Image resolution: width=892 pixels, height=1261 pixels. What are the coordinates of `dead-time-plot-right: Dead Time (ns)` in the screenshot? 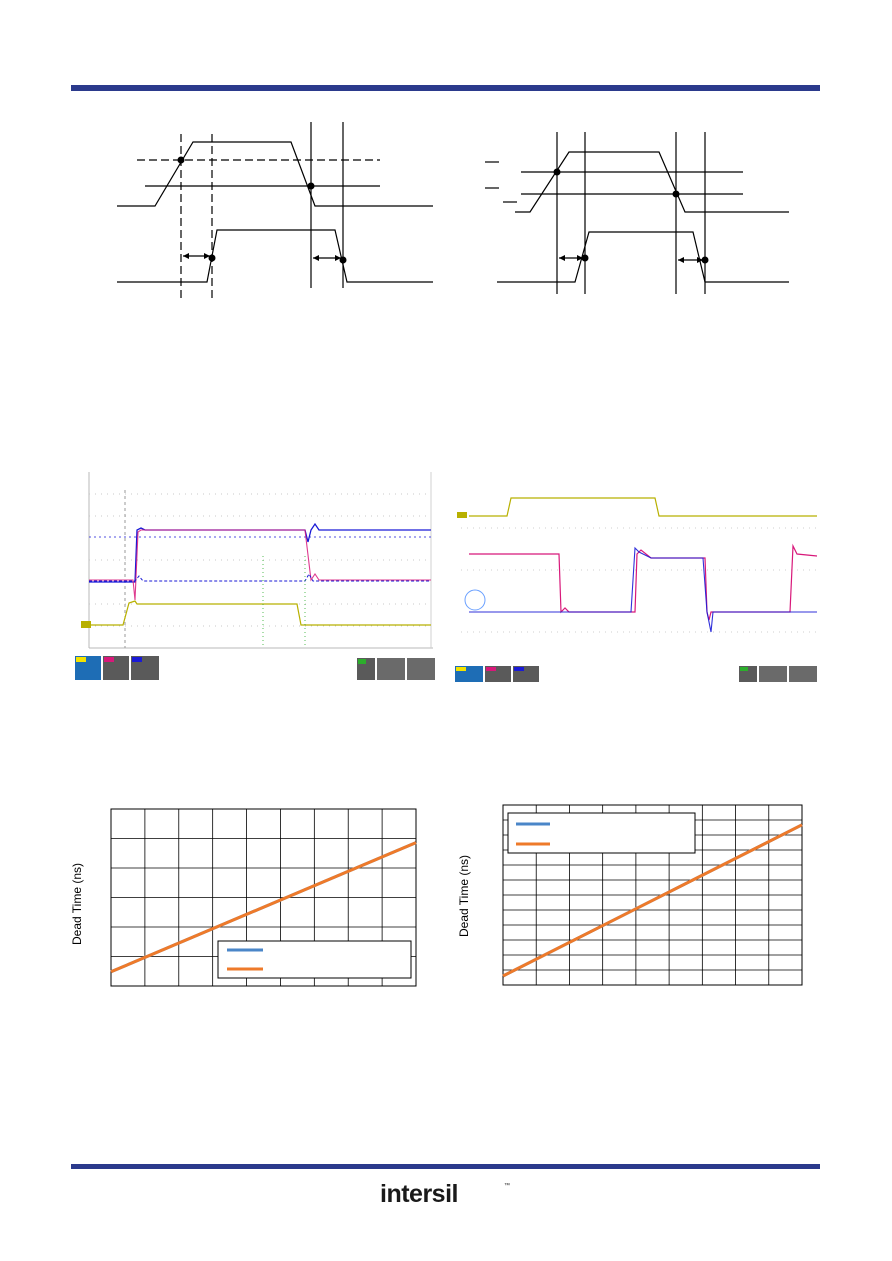 It's located at (630, 895).